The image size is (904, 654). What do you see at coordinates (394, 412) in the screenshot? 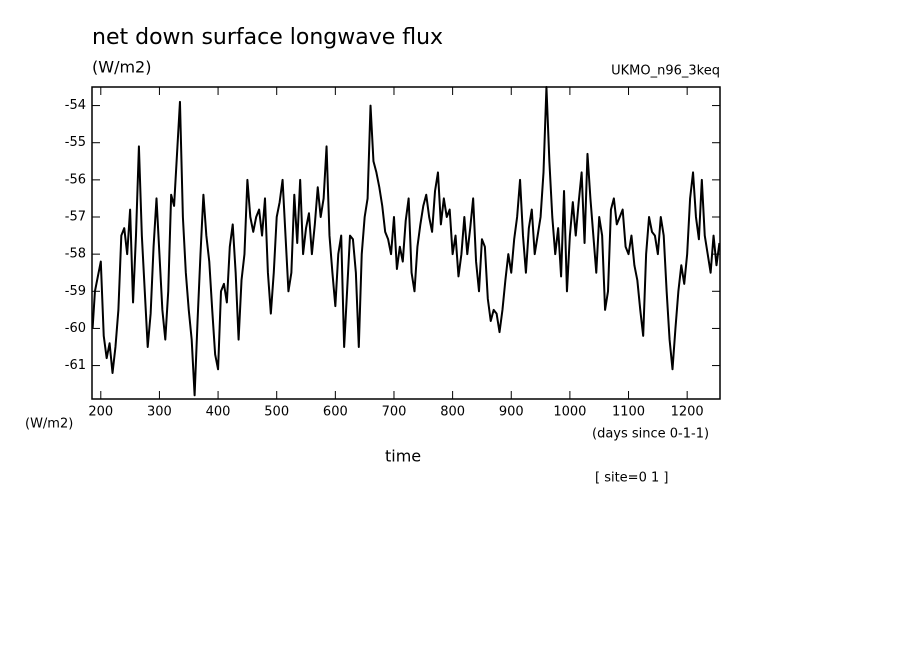
I see `x-tick-label: 700` at bounding box center [394, 412].